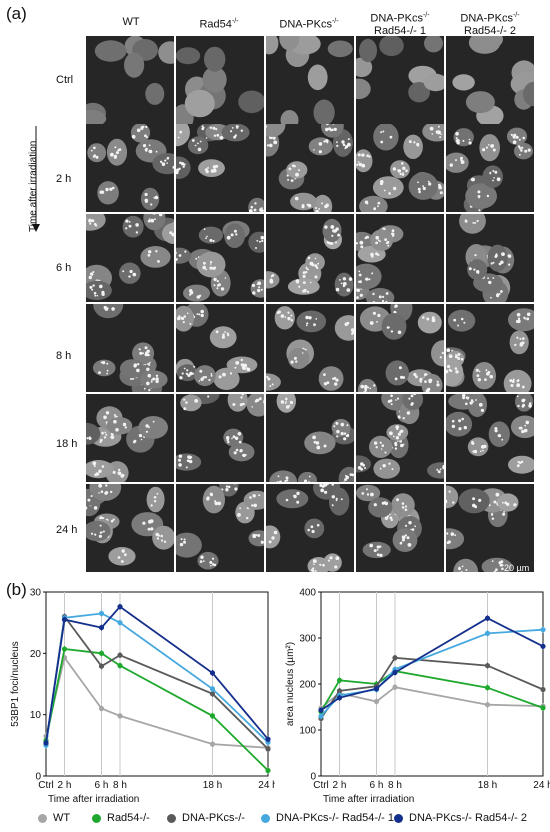  I want to click on legend-item: WT, so click(54, 818).